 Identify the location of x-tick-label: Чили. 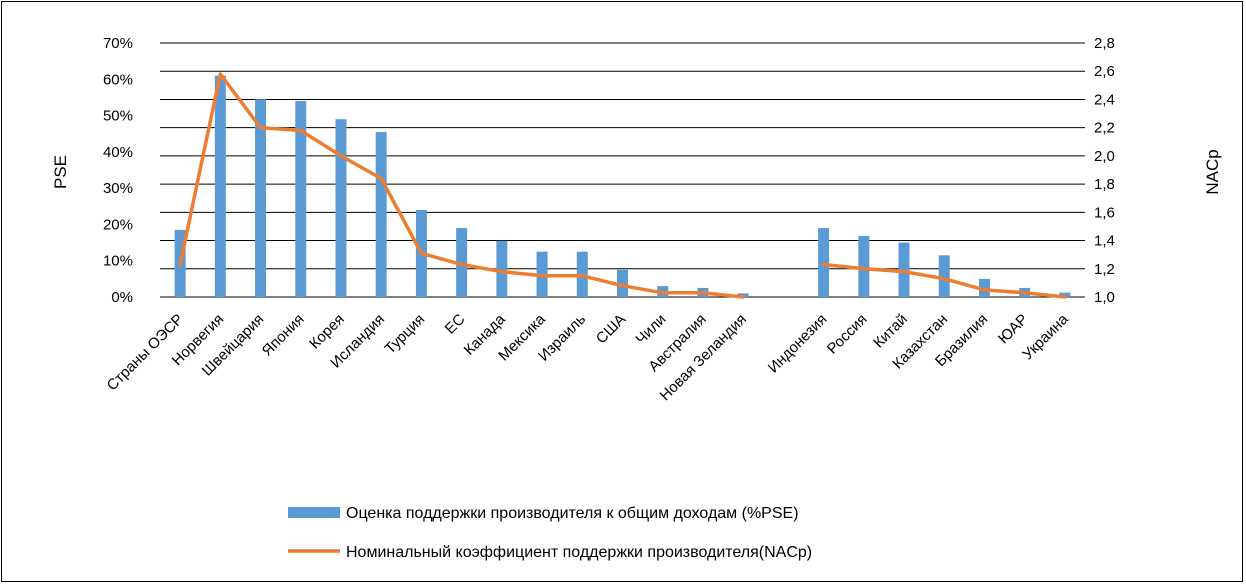
(650, 329).